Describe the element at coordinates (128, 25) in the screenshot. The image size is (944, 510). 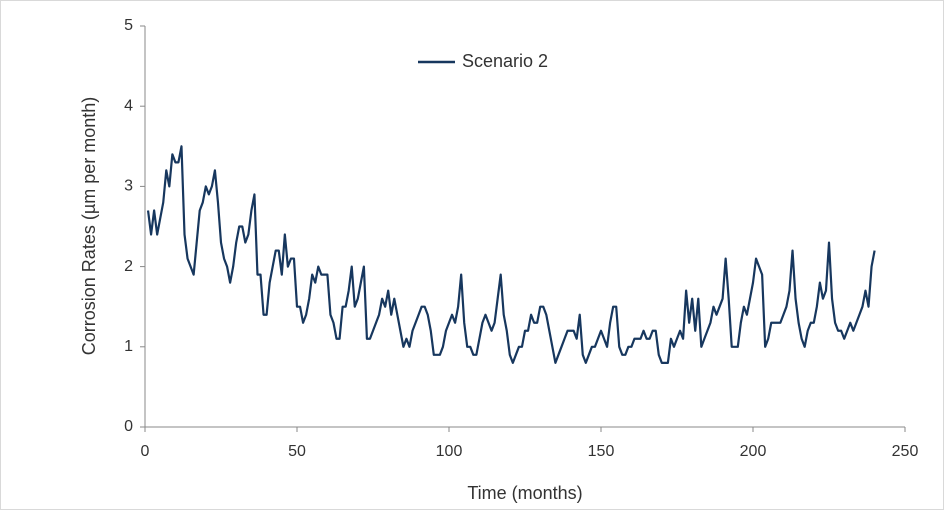
I see `y-tick-label: 5` at that location.